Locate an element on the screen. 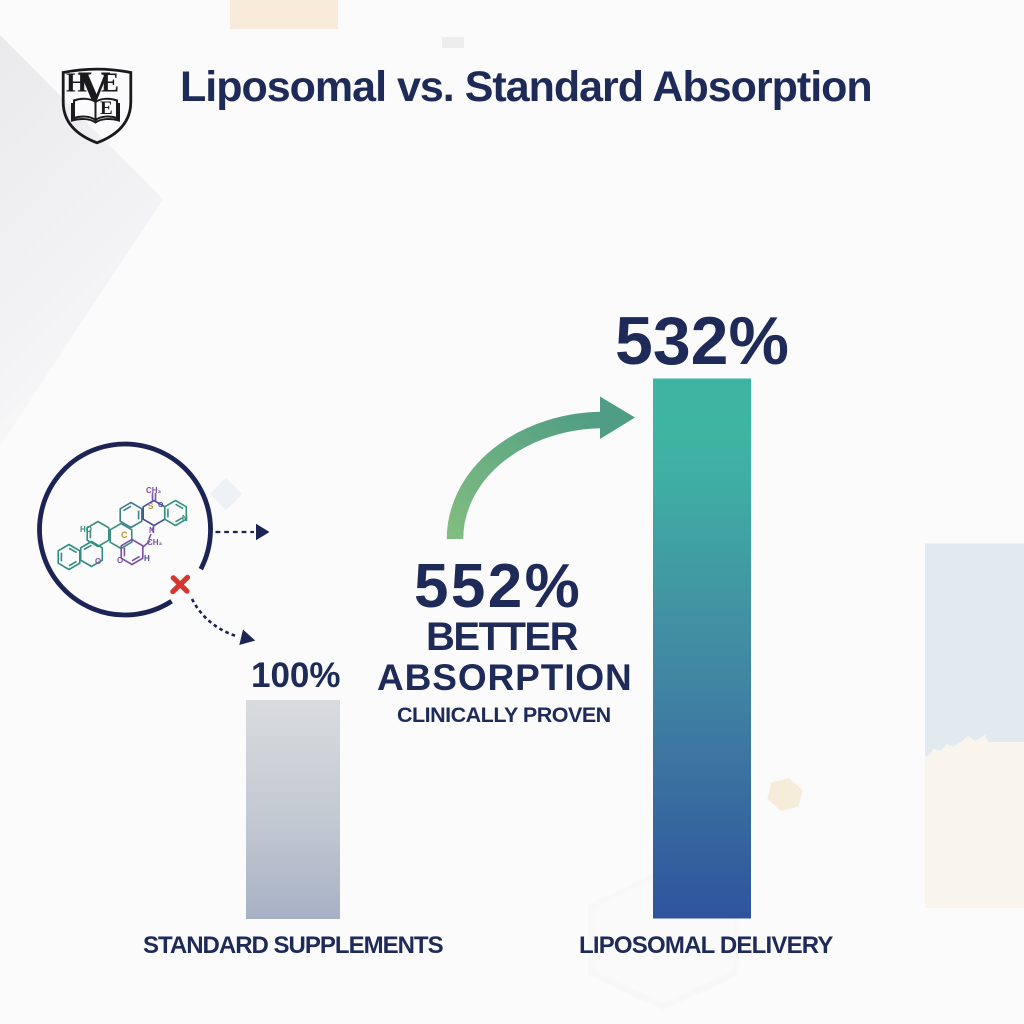 This screenshot has height=1024, width=1024. svg-text: C is located at coordinates (124, 535).